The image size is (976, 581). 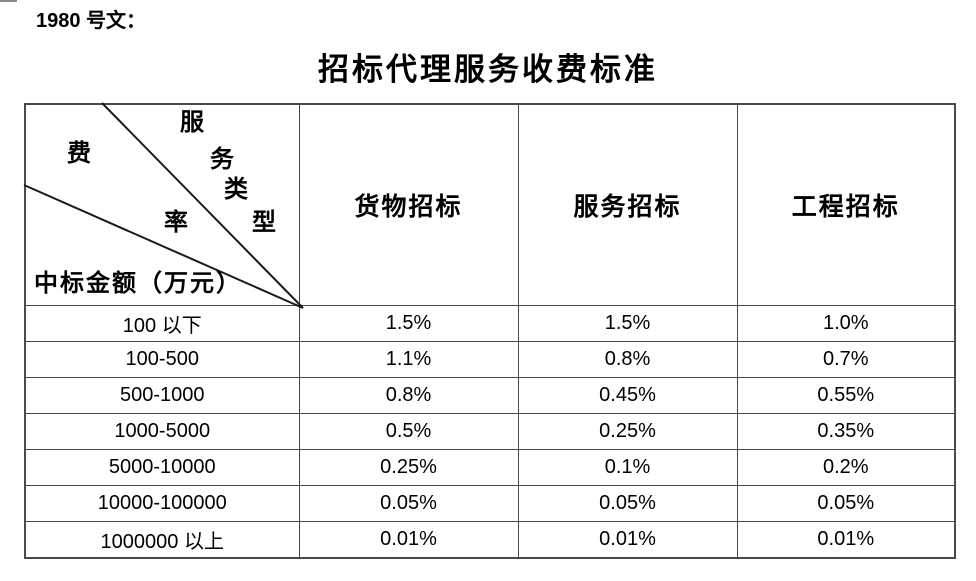 I want to click on column-header-goods: 货物招标, so click(x=408, y=204).